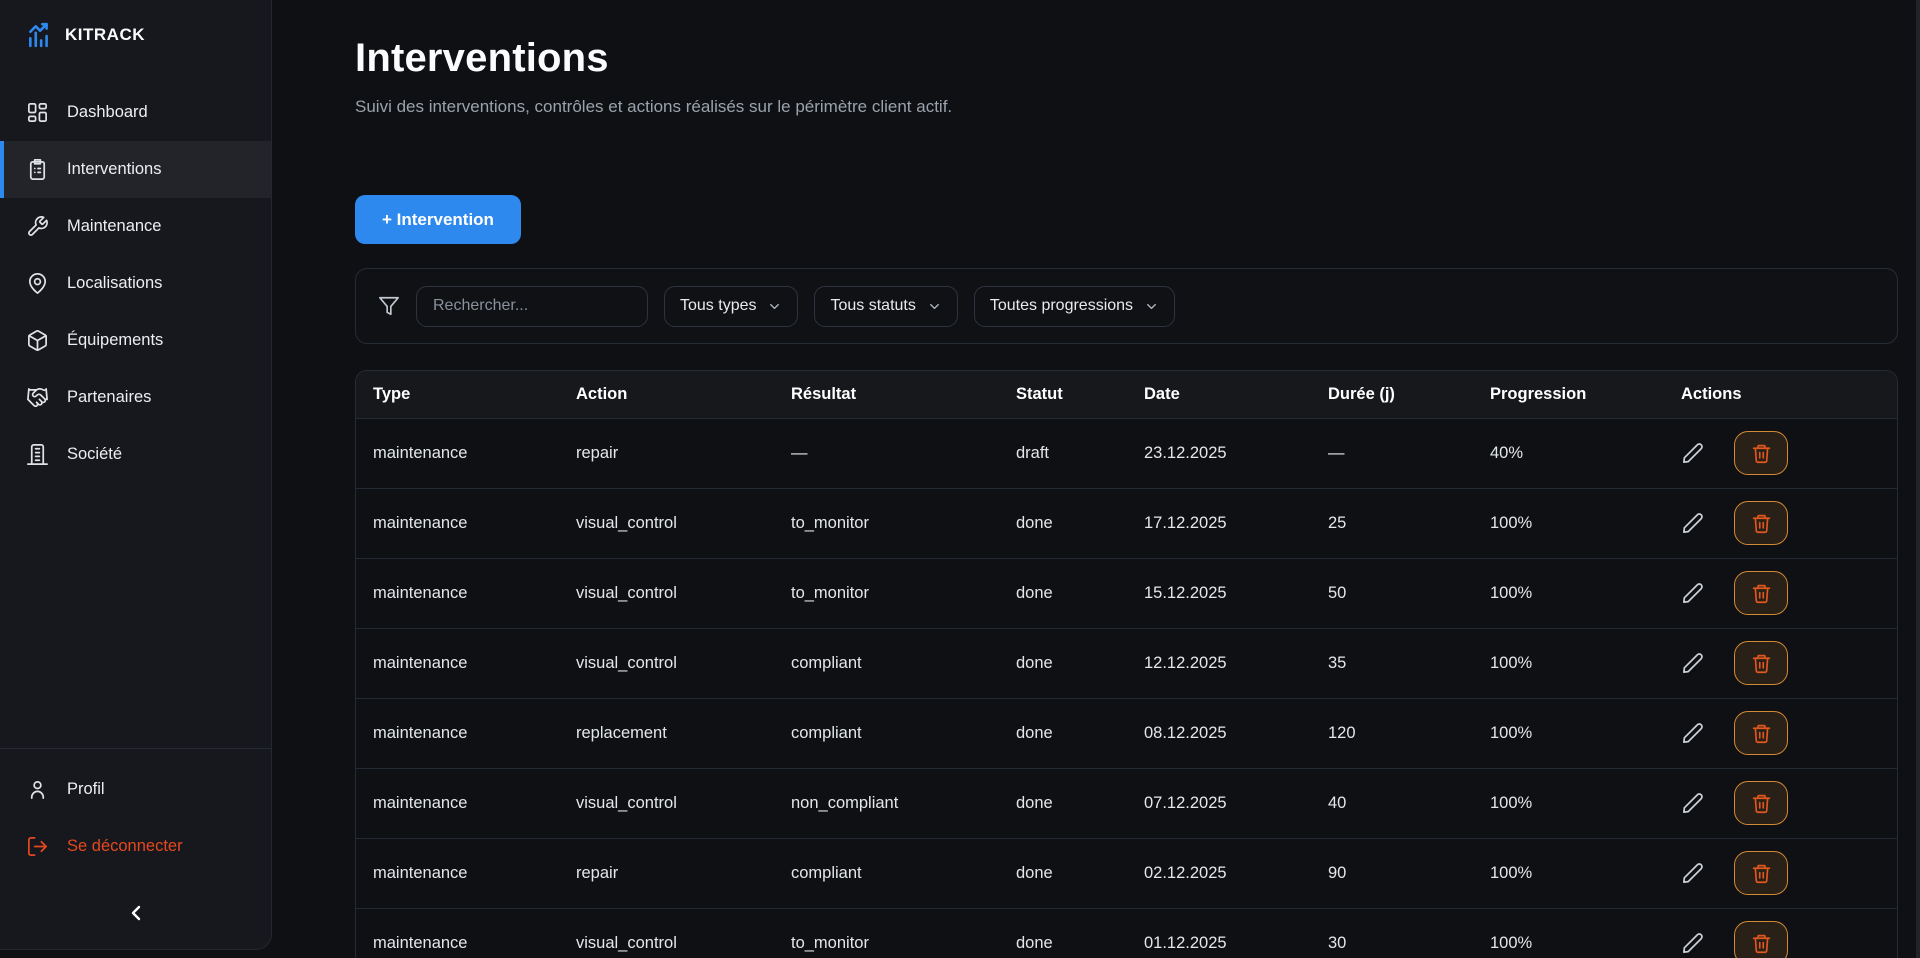 Image resolution: width=1920 pixels, height=958 pixels. Describe the element at coordinates (482, 58) in the screenshot. I see `page-title: Interventions` at that location.